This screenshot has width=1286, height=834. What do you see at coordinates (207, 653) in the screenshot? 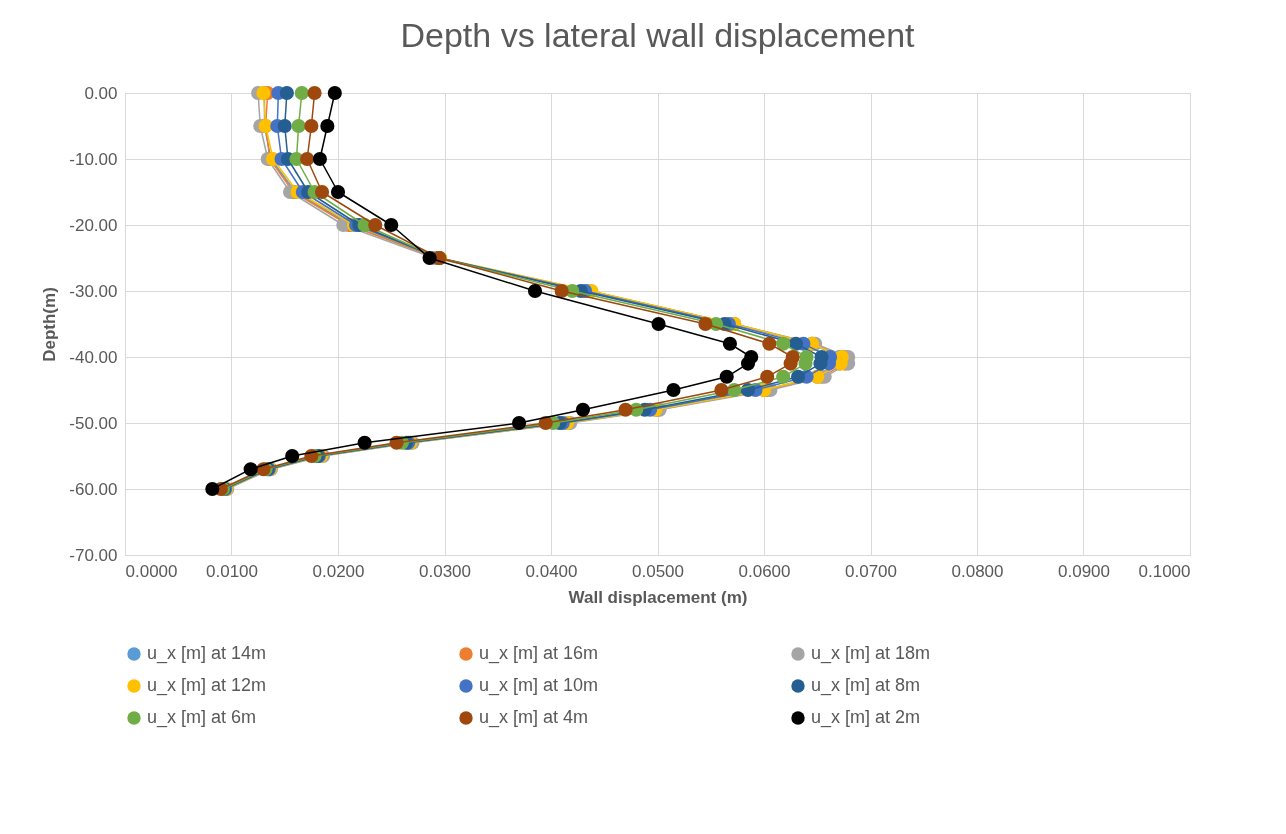
I see `legend-label: u_x [m] at 14m` at bounding box center [207, 653].